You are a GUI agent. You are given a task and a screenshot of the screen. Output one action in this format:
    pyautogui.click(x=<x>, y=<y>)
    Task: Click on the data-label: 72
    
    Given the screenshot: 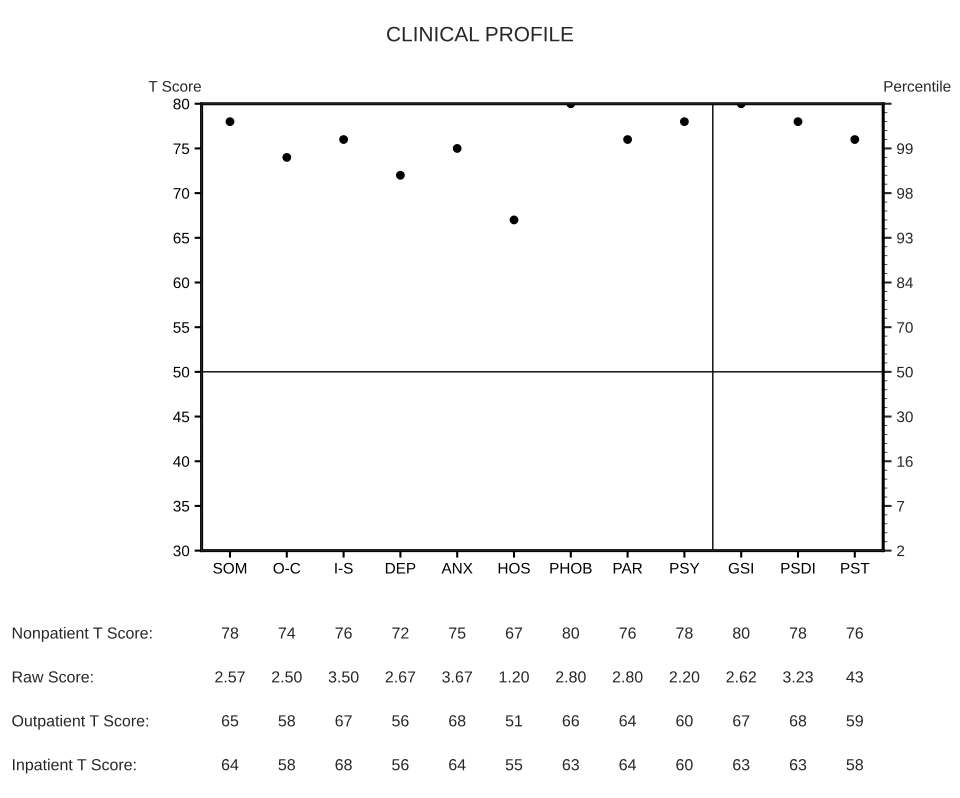 What is the action you would take?
    pyautogui.click(x=400, y=633)
    